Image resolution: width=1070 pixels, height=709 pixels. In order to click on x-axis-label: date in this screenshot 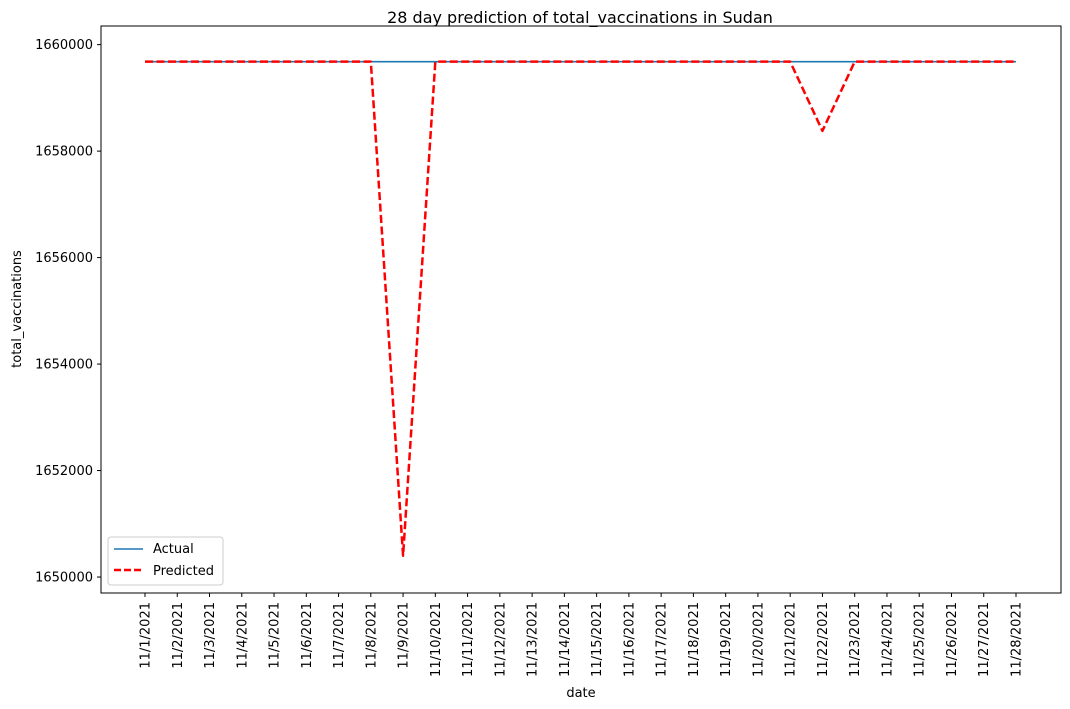, I will do `click(580, 693)`.